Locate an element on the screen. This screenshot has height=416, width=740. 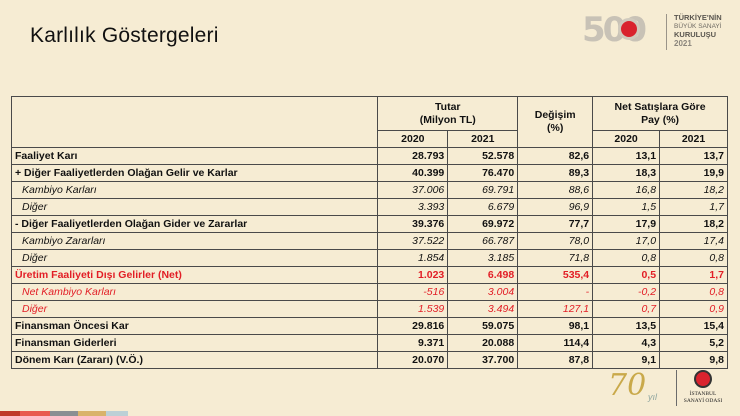
amount-2020-cell: 37.006 is located at coordinates (413, 190).